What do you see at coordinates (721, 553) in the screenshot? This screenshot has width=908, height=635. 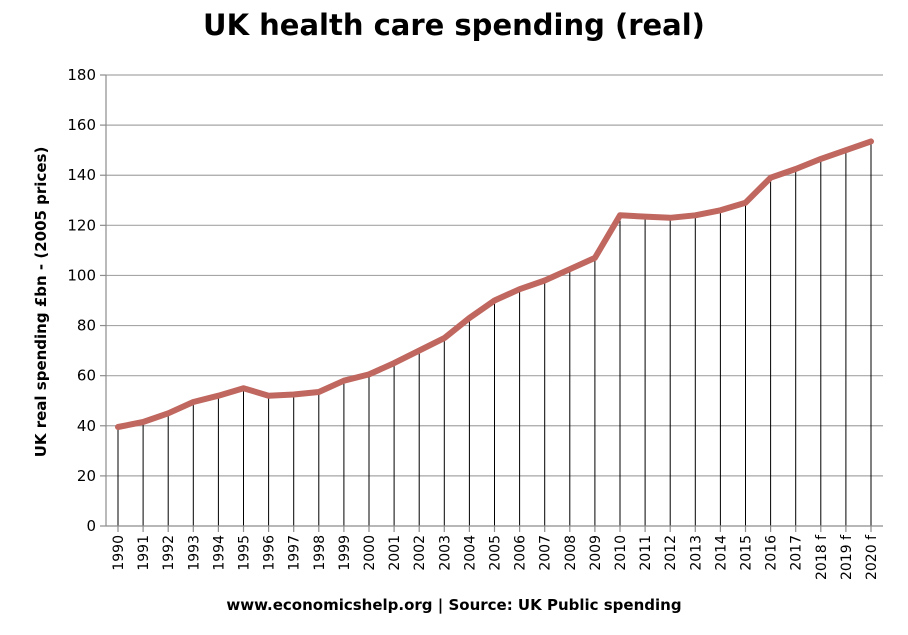 I see `x-tick-label: 2014` at bounding box center [721, 553].